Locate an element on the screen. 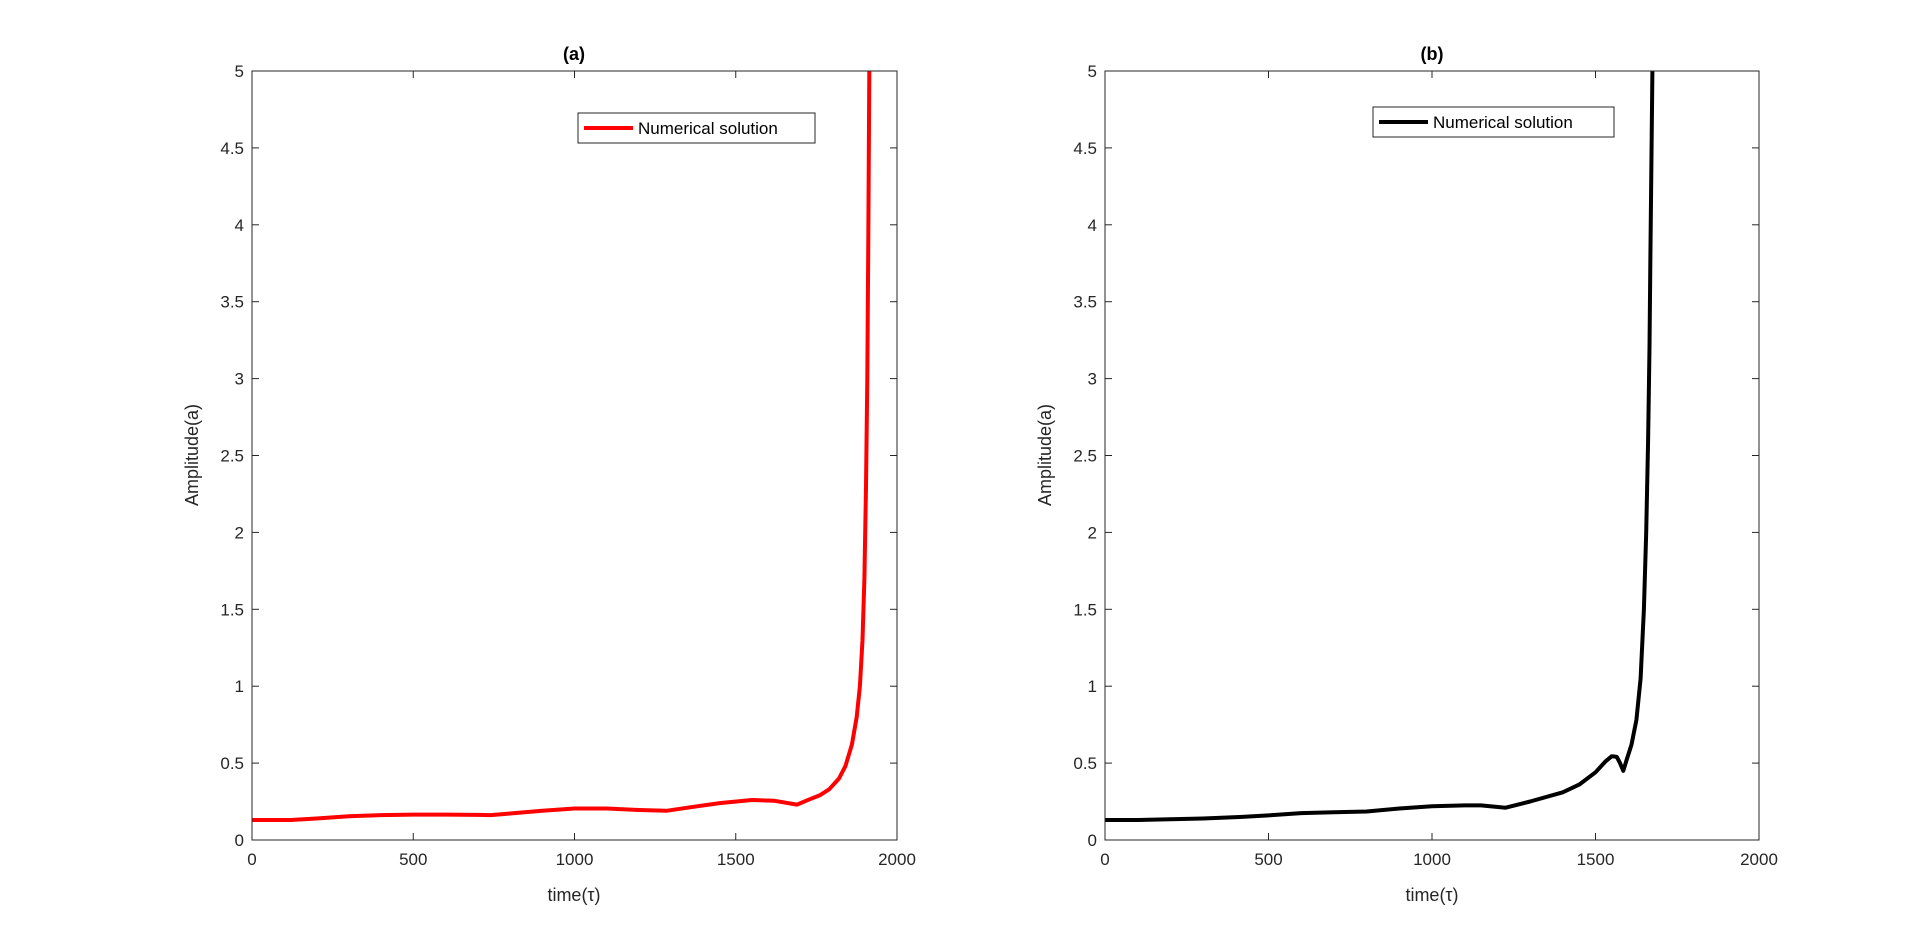  chart-title-a: (a) is located at coordinates (574, 54).